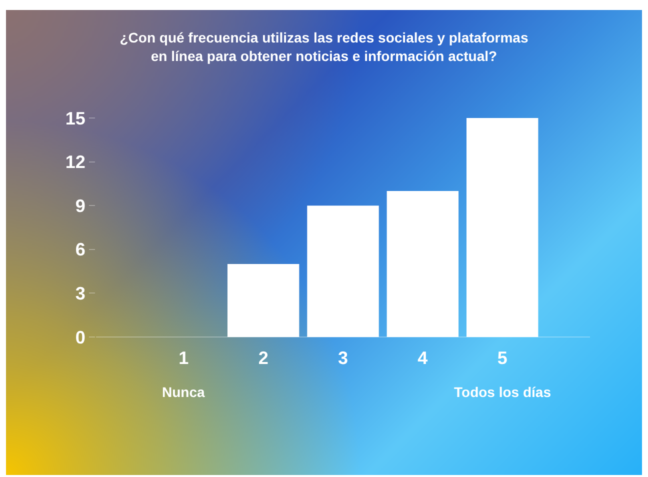 Image resolution: width=648 pixels, height=477 pixels. Describe the element at coordinates (183, 392) in the screenshot. I see `text: Nunca` at that location.